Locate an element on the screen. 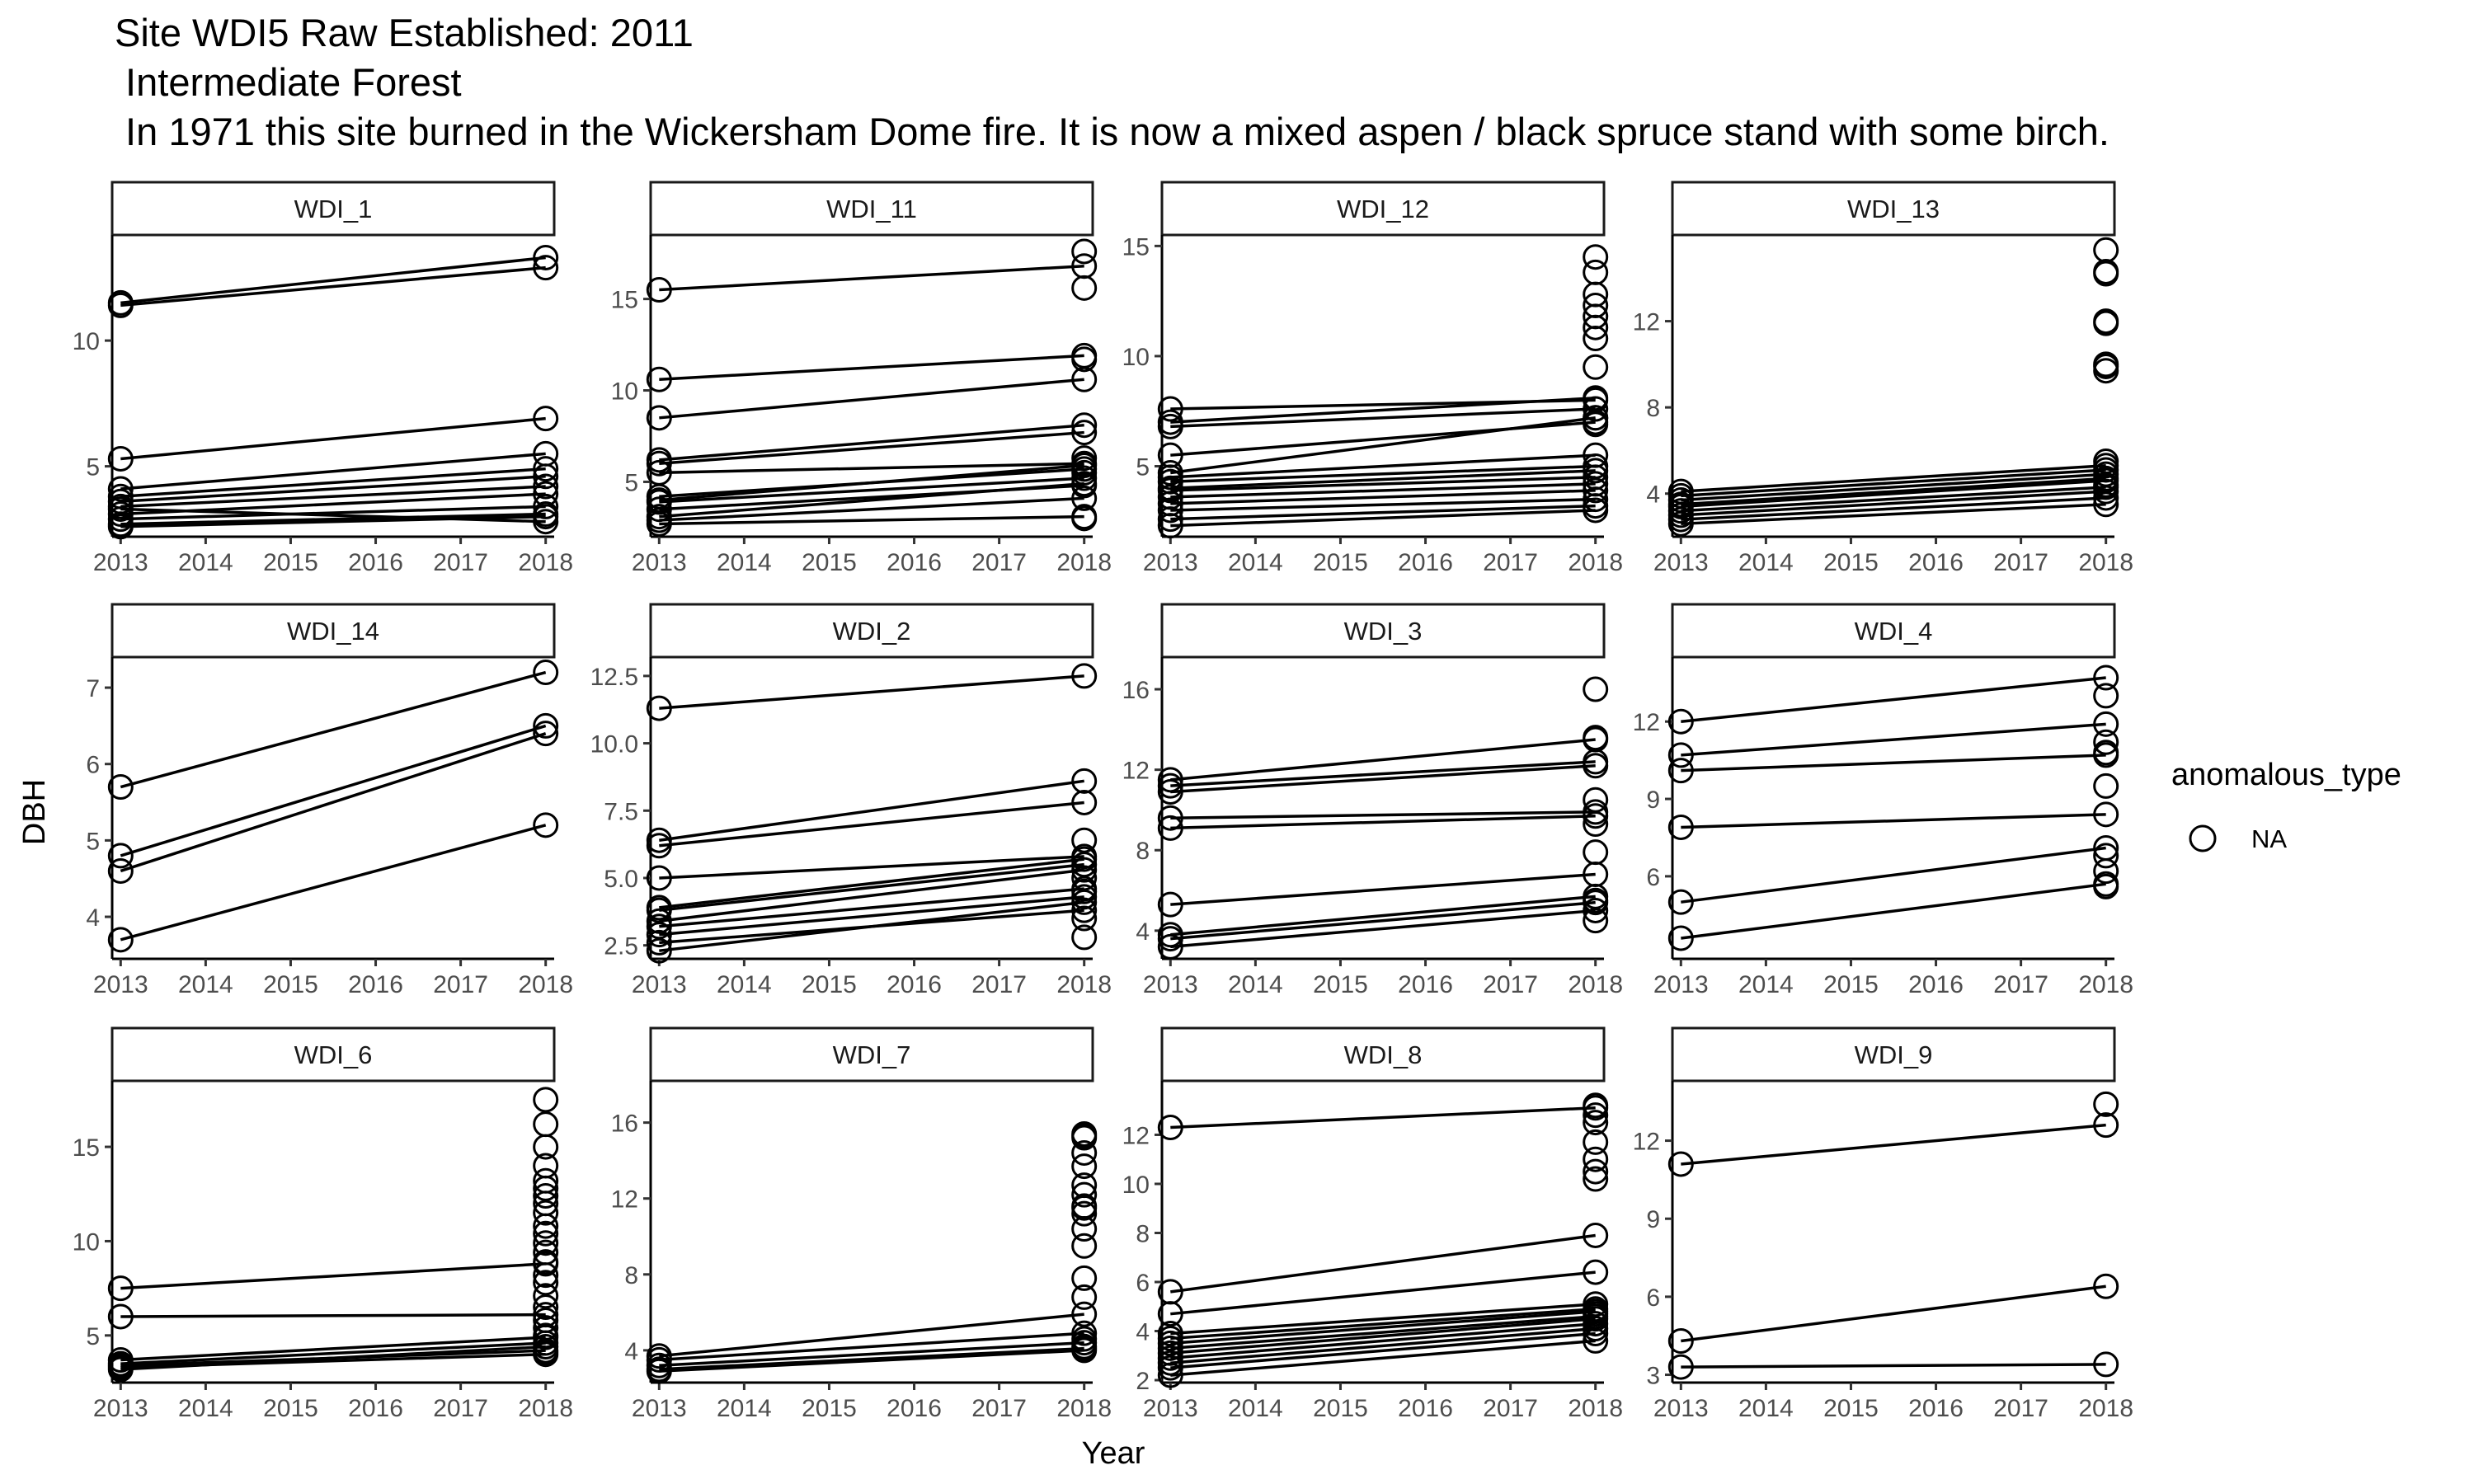 Image resolution: width=2474 pixels, height=1484 pixels. y-tick-label: 2.5 is located at coordinates (621, 946).